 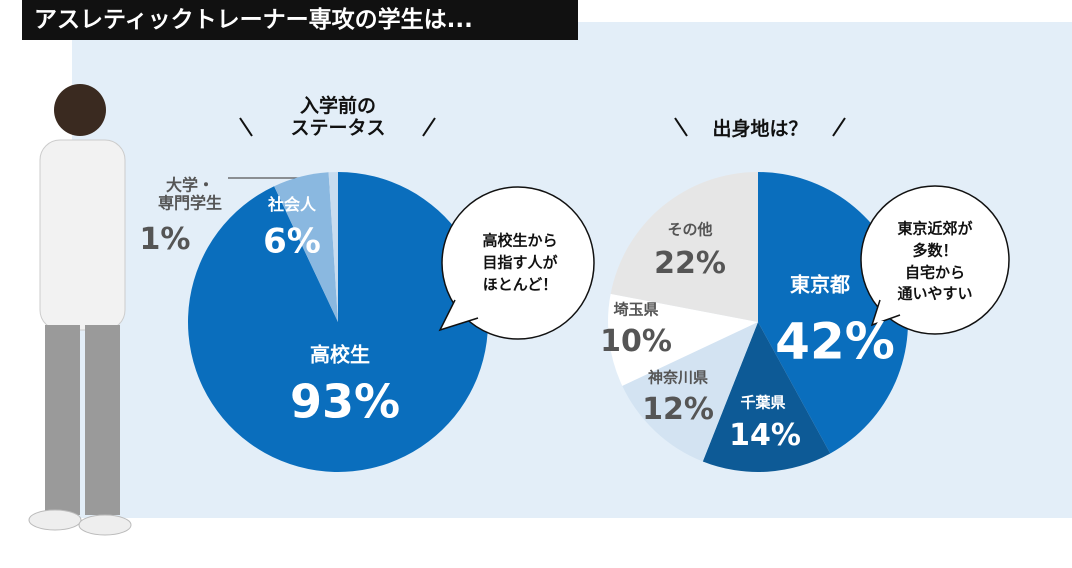 What do you see at coordinates (345, 401) in the screenshot?
I see `slice-value: 93%` at bounding box center [345, 401].